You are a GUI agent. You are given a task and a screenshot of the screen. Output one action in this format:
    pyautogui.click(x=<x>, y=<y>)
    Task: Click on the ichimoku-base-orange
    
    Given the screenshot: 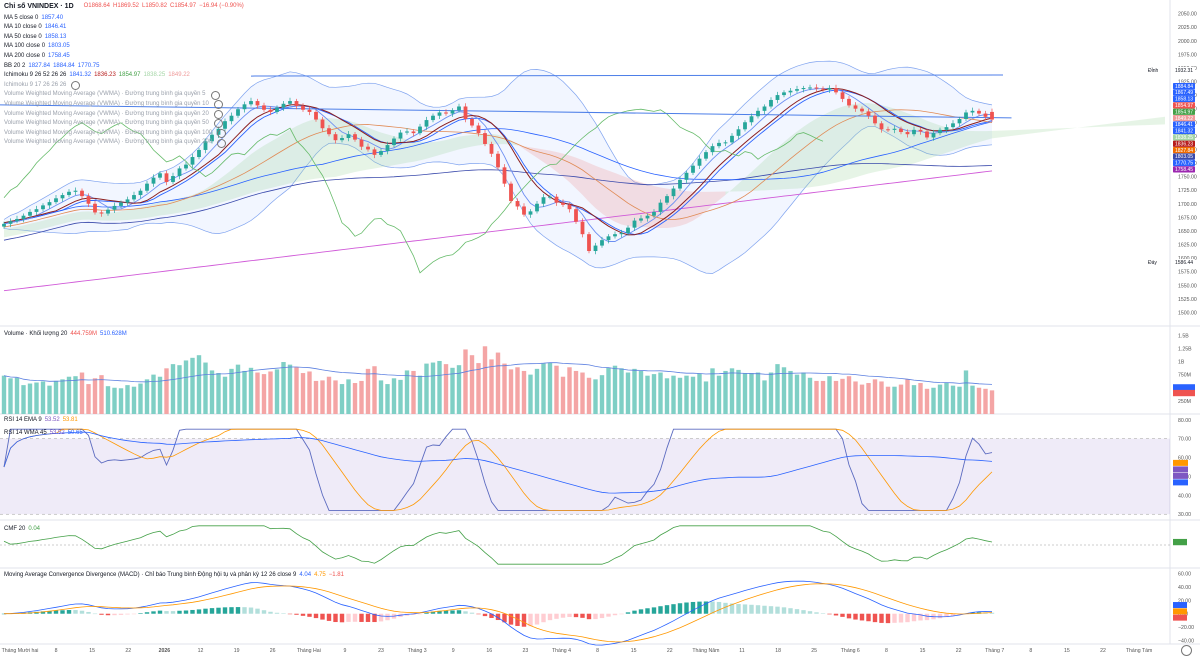 What is the action you would take?
    pyautogui.click(x=498, y=168)
    